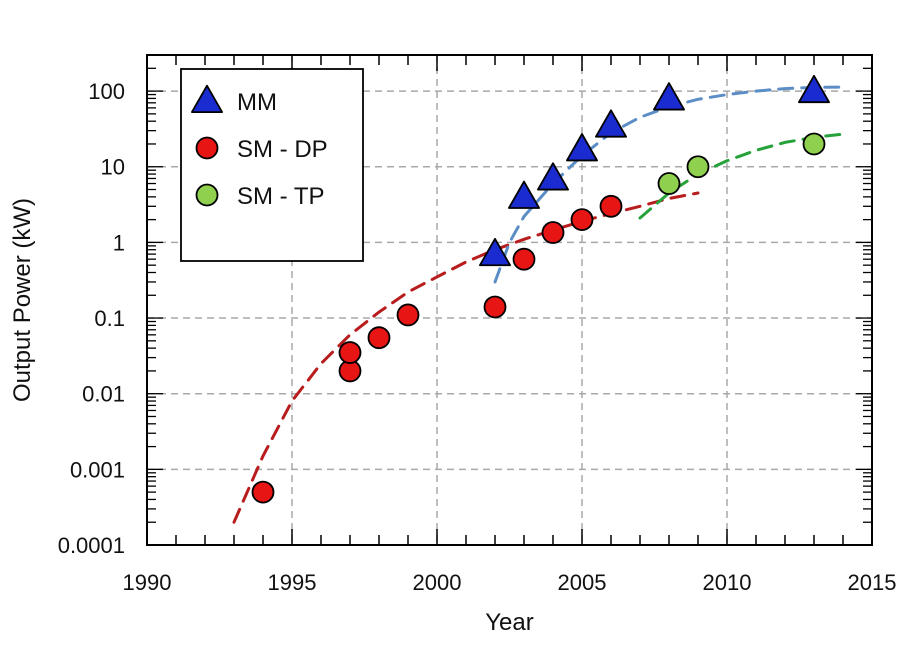  I want to click on legend-label: SM - TP, so click(281, 196).